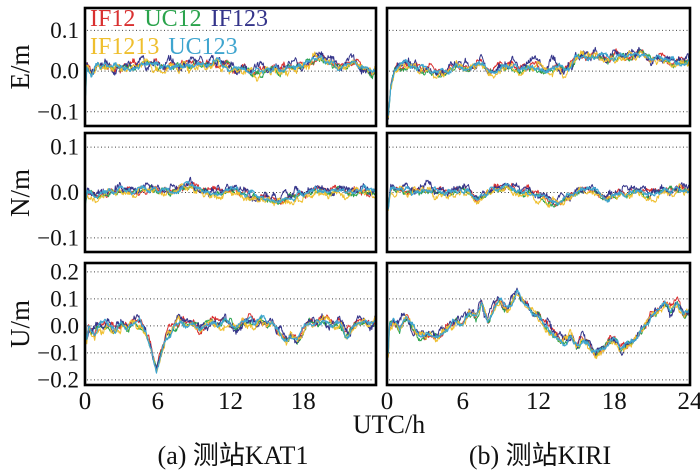  Describe the element at coordinates (64, 271) in the screenshot. I see `y-tick-label: 0.2` at that location.